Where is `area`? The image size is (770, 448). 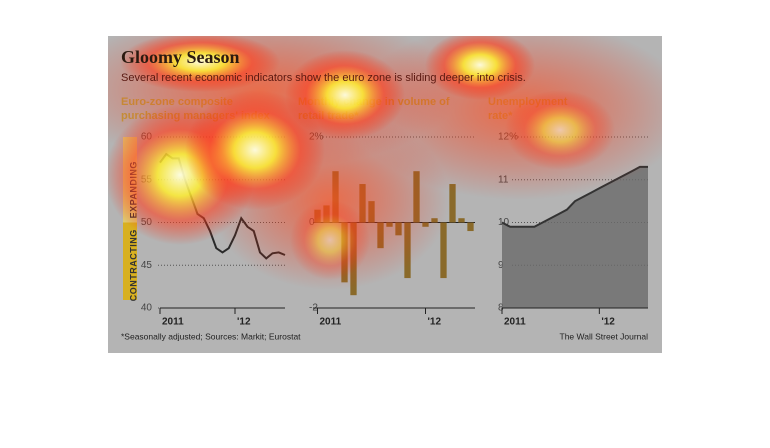 area is located at coordinates (575, 237).